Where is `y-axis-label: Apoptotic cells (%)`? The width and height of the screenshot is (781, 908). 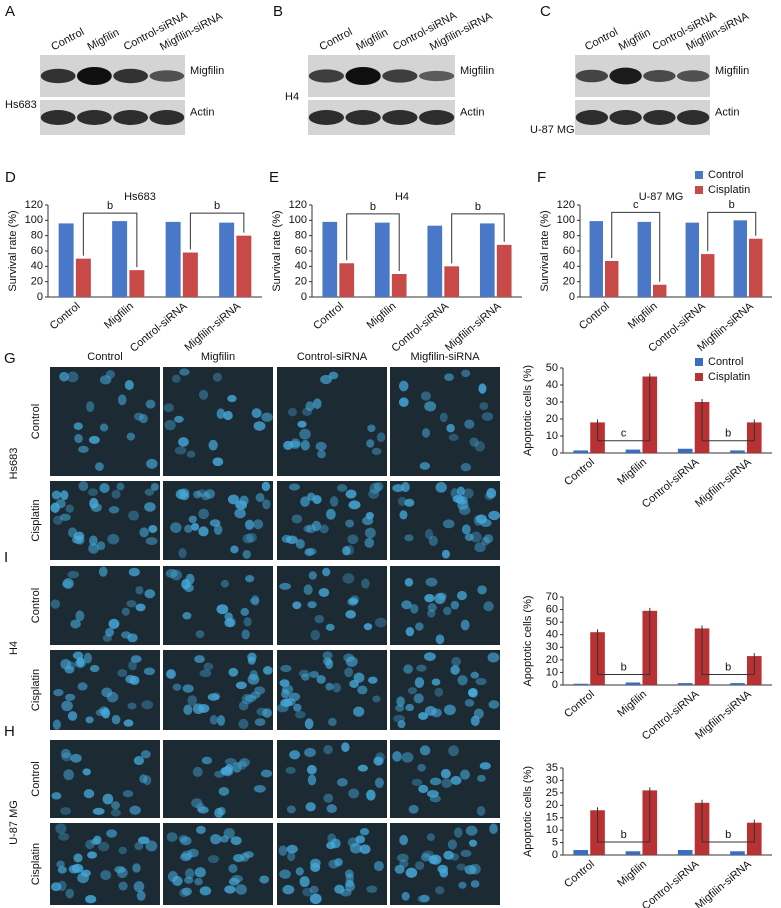 y-axis-label: Apoptotic cells (%) is located at coordinates (528, 410).